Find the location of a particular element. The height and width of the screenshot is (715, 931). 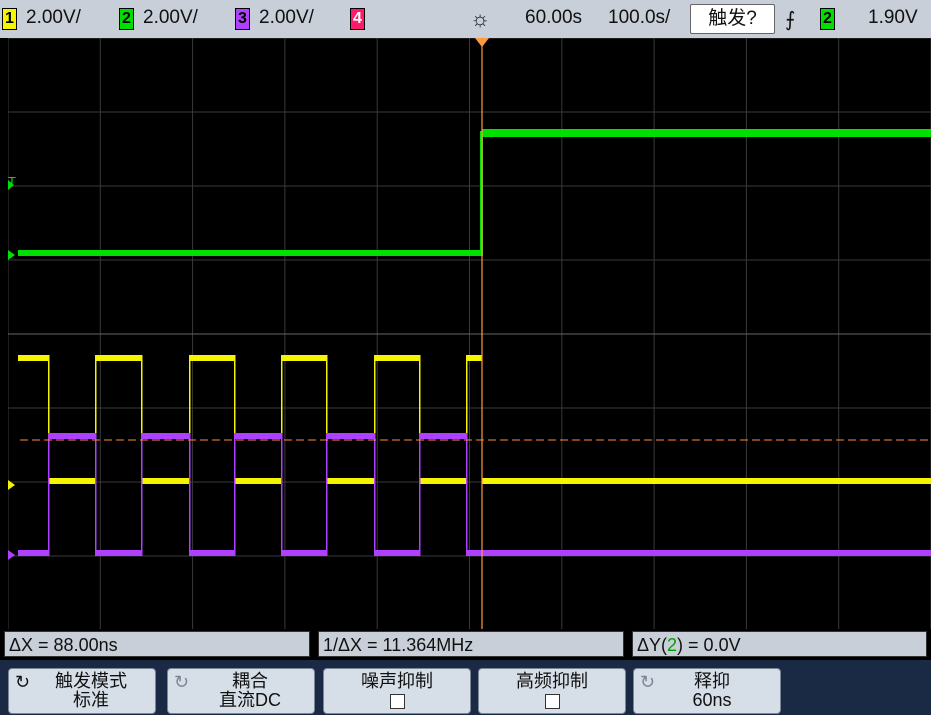

channel-4-indicator: 4 is located at coordinates (357, 19).